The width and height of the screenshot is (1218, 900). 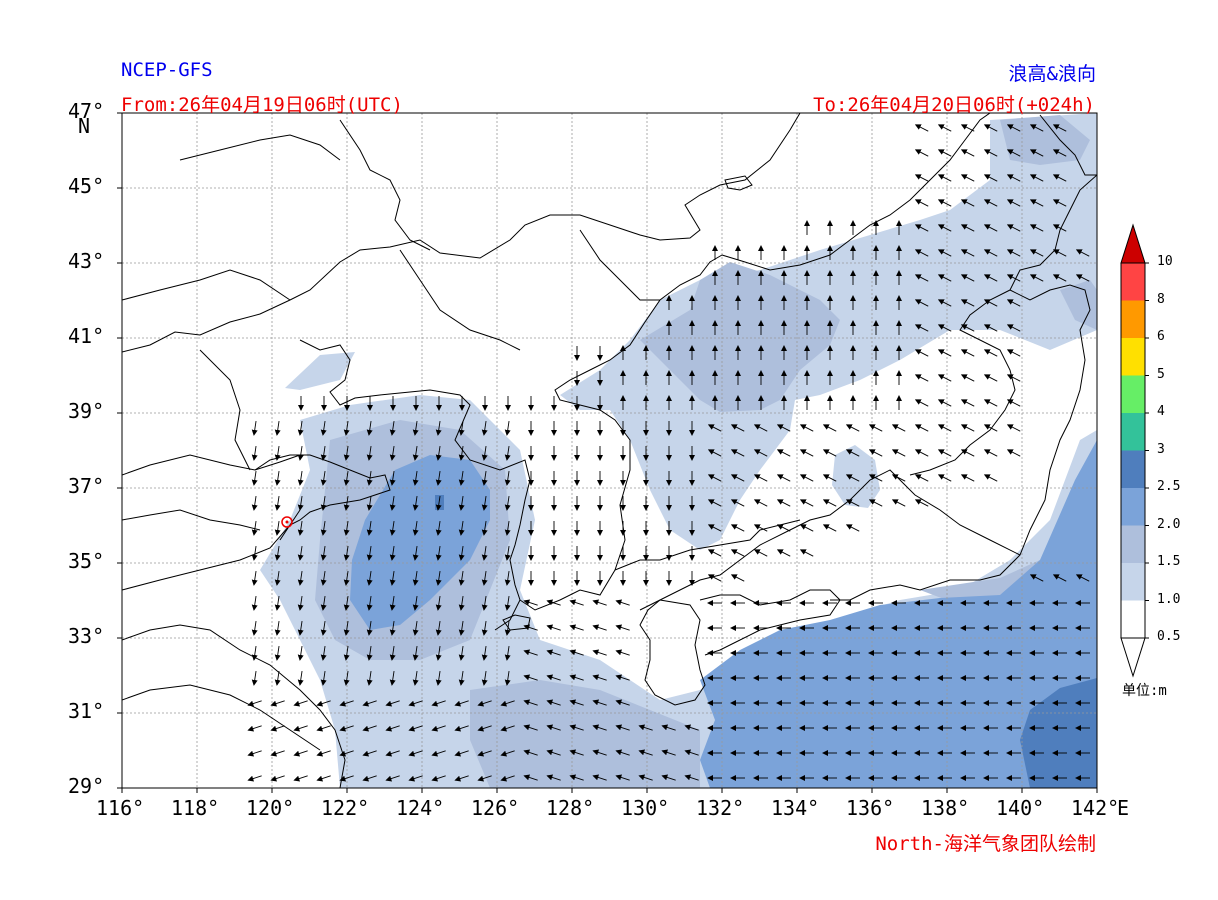 What do you see at coordinates (1133, 243) in the screenshot?
I see `colorbar-max-extend` at bounding box center [1133, 243].